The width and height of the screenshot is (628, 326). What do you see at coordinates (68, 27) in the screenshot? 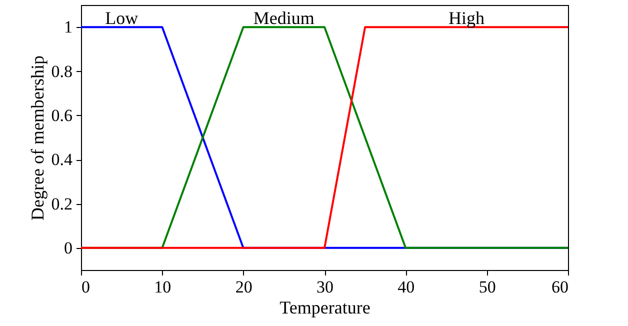
I see `y-tick-label: 1` at bounding box center [68, 27].